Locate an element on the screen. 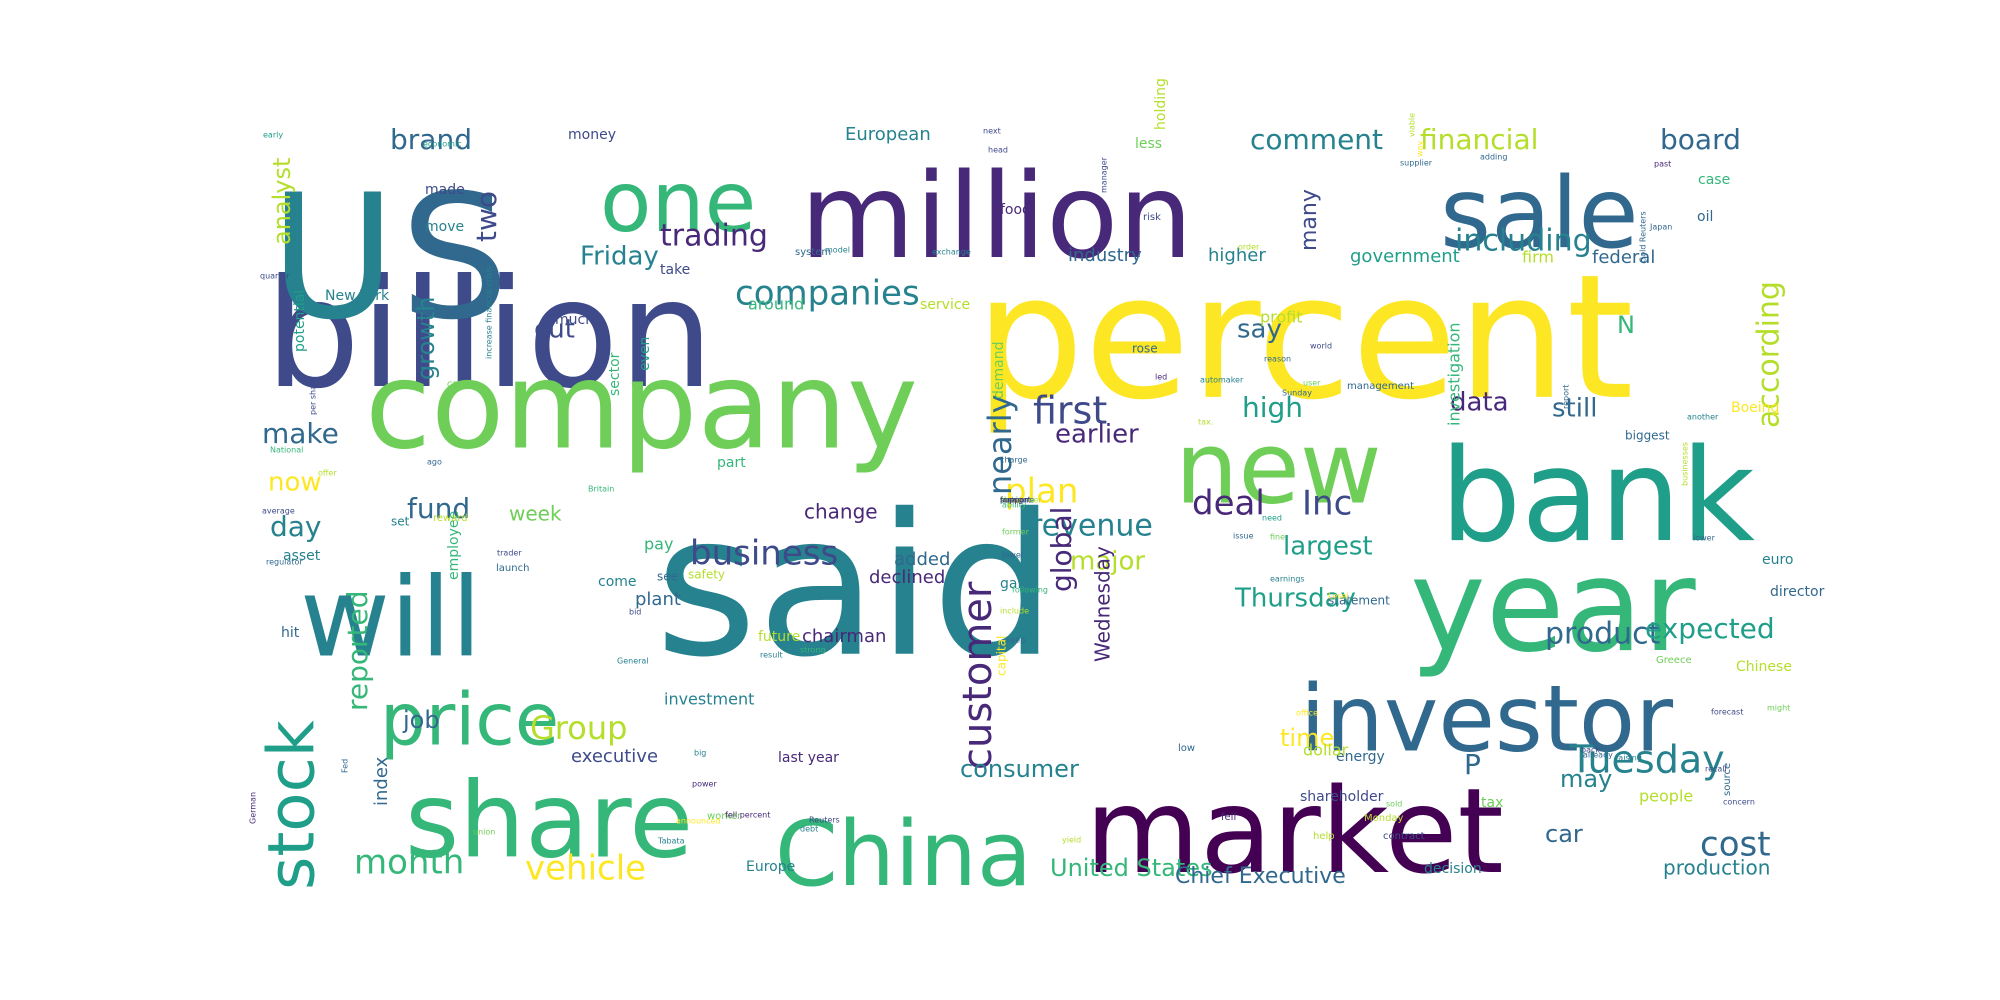  word-still: still is located at coordinates (1574, 409).